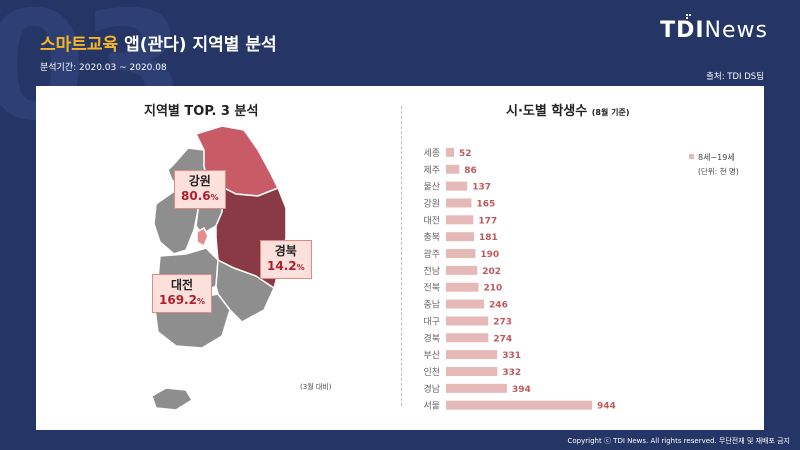 This screenshot has width=800, height=450. What do you see at coordinates (465, 154) in the screenshot?
I see `value-label: 52` at bounding box center [465, 154].